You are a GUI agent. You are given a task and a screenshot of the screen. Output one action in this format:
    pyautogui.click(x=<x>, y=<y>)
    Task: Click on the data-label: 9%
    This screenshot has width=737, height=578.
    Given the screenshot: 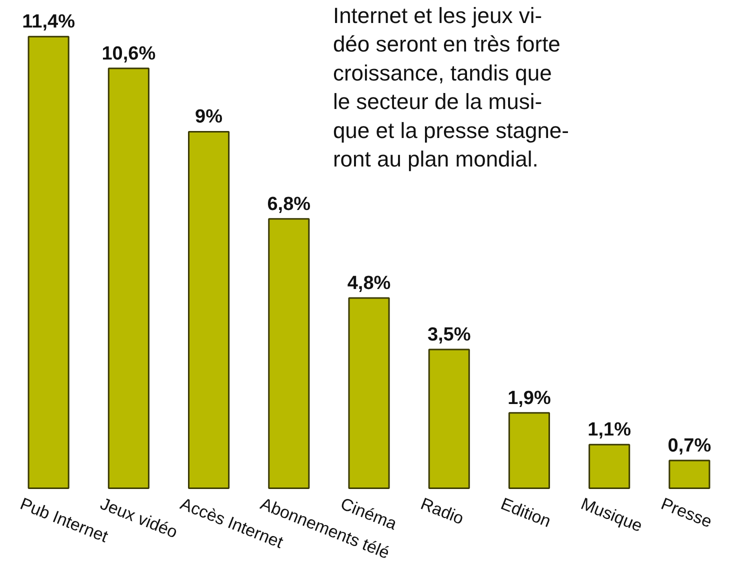 What is the action you would take?
    pyautogui.click(x=209, y=117)
    